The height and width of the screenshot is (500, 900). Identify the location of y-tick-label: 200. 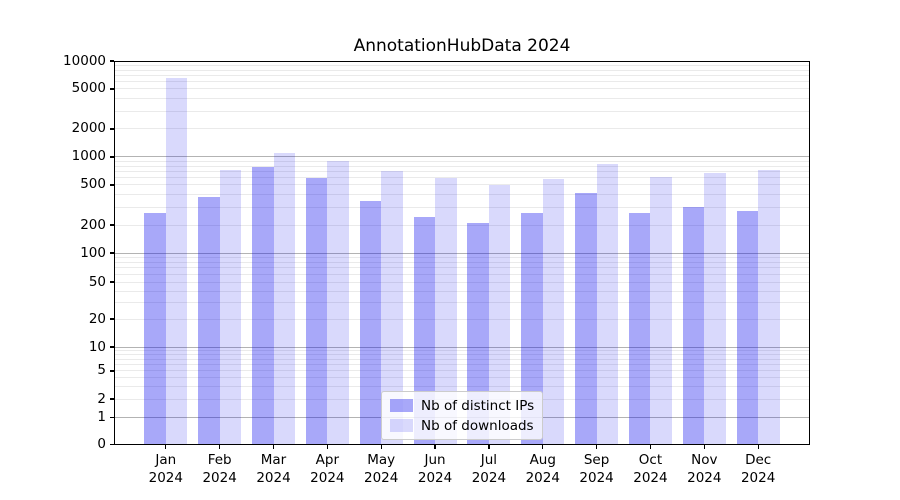
(93, 224).